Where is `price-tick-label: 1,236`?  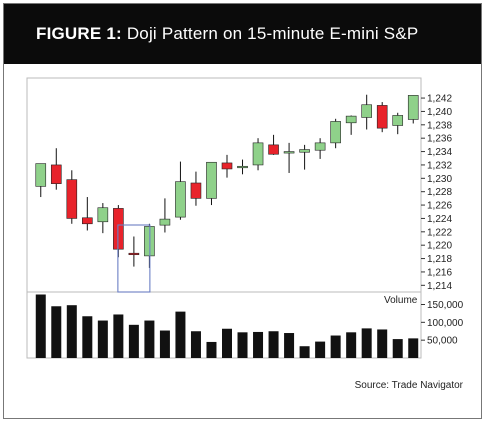 price-tick-label: 1,236 is located at coordinates (439, 139).